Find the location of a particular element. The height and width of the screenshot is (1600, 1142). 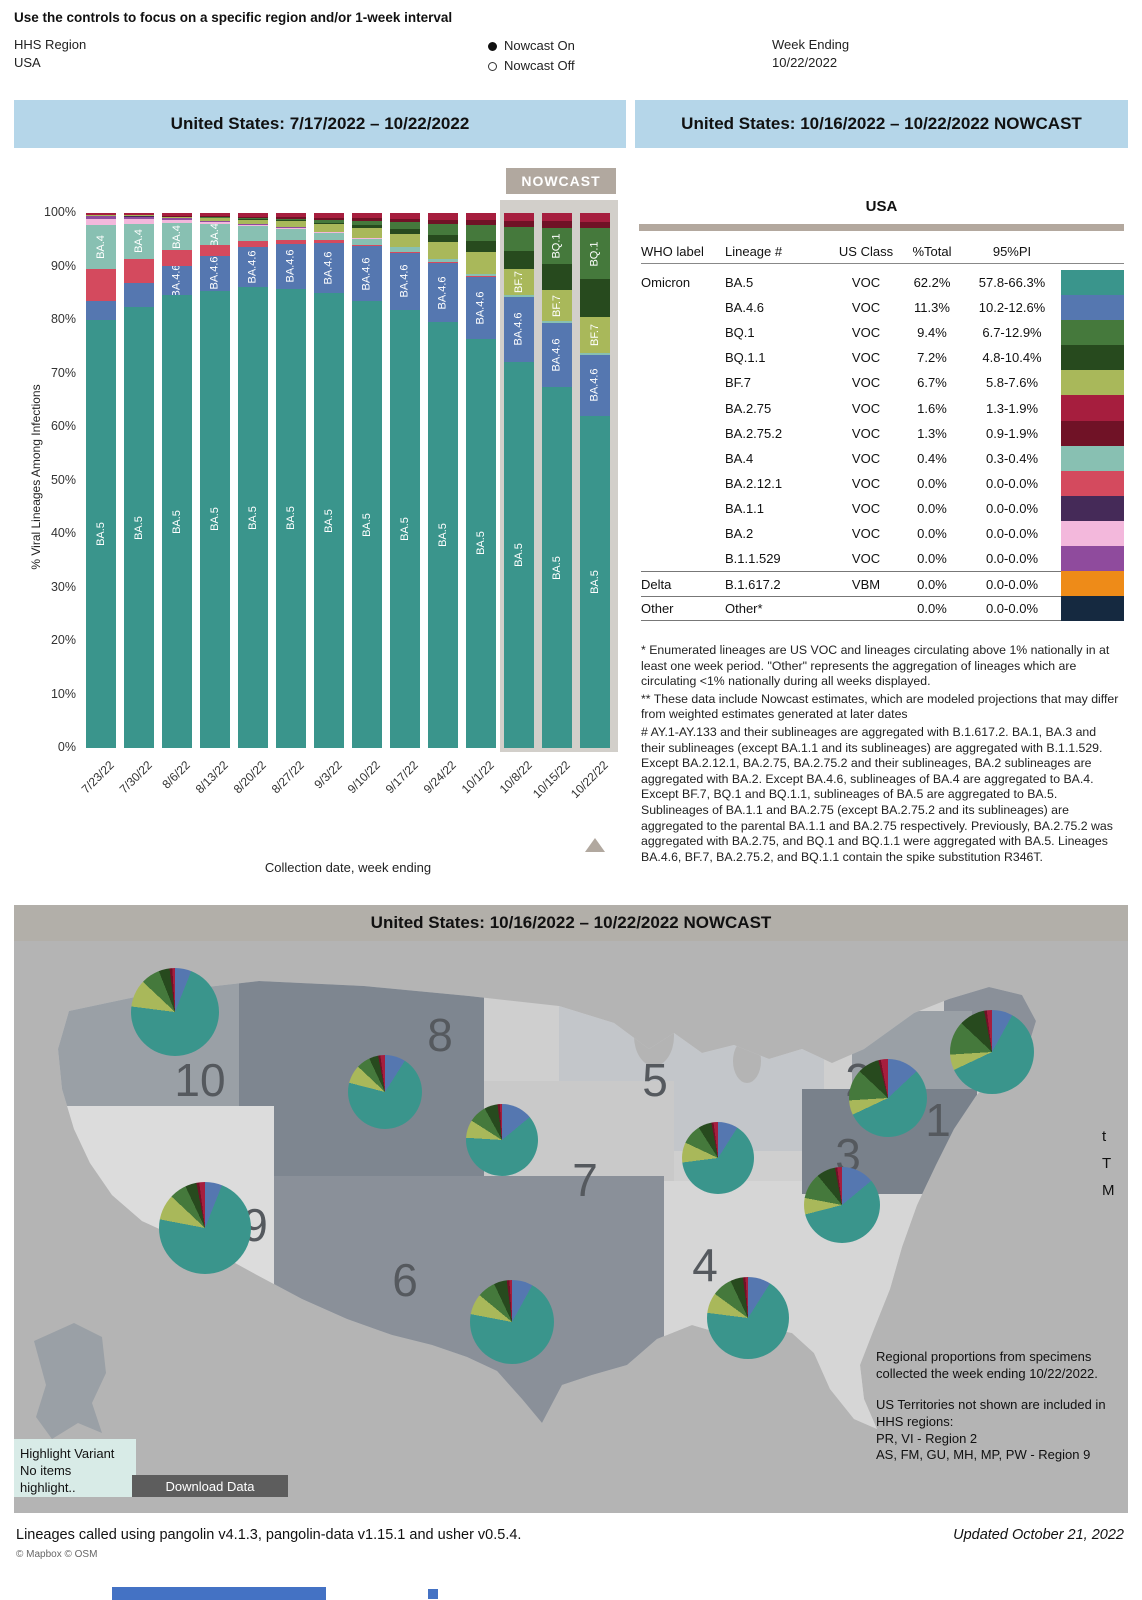

cell-c-pi: 6.7-12.9% is located at coordinates (1012, 333).